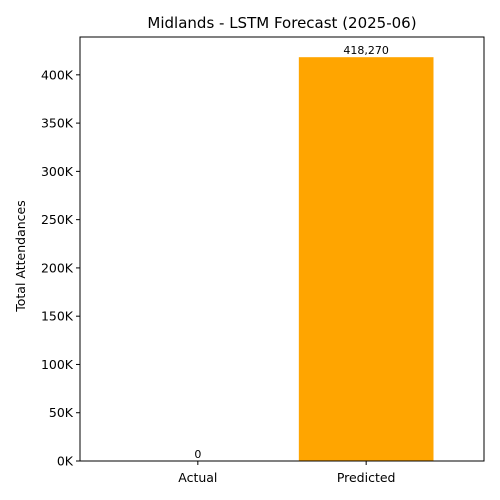 The image size is (500, 500). Describe the element at coordinates (197, 477) in the screenshot. I see `x-tick-label-actual: Actual` at that location.